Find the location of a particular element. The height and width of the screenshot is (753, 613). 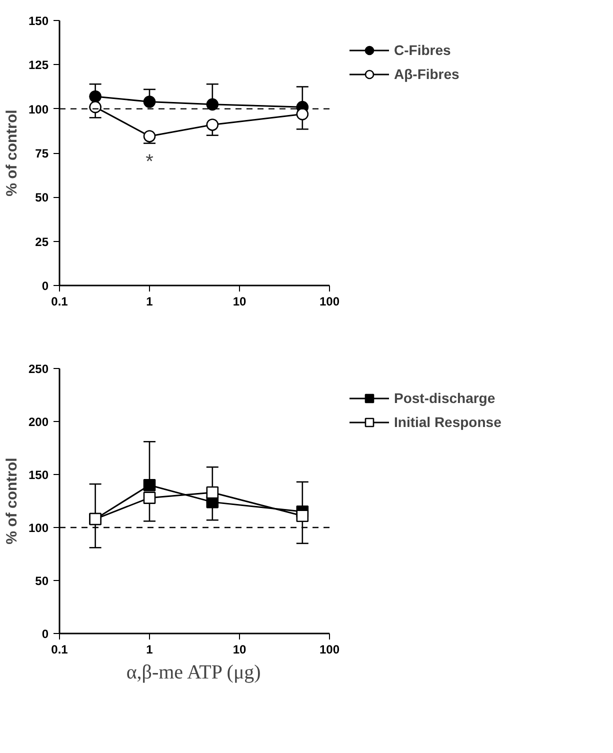

x-axis-title: α,β-me ATP (μg) is located at coordinates (193, 673).